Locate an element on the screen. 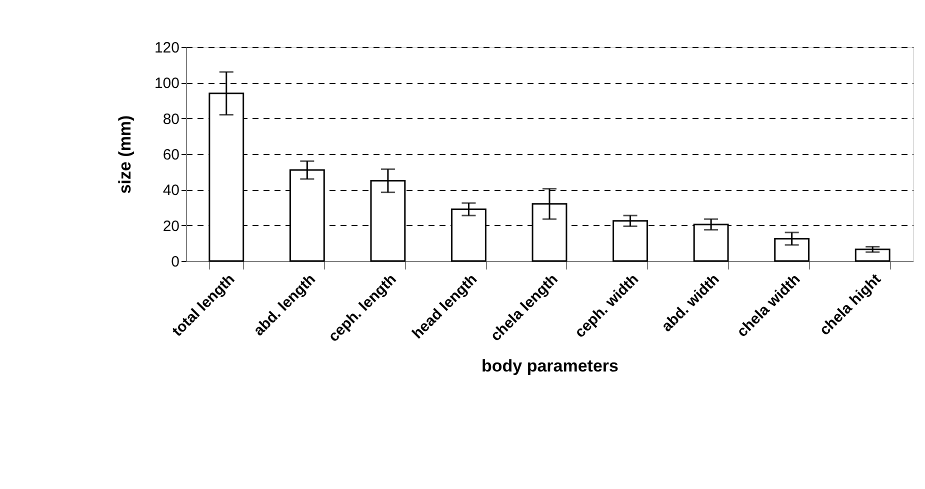  y-tick-label: 80 is located at coordinates (171, 119).